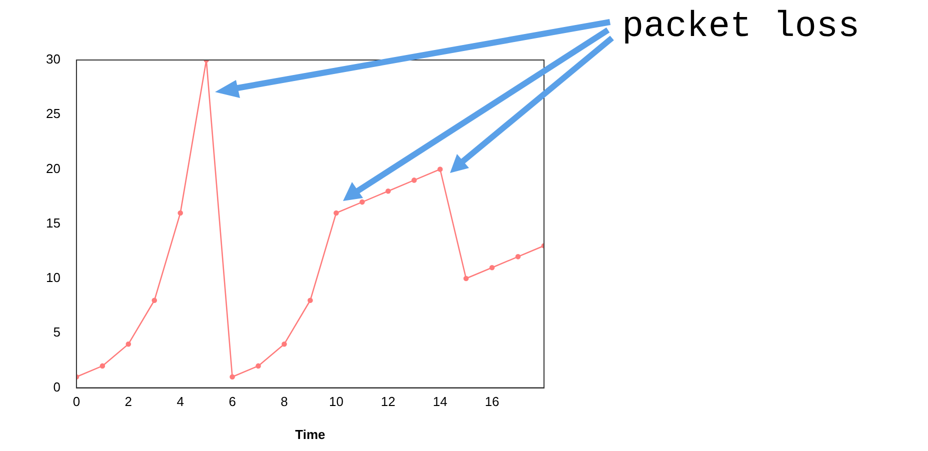 The width and height of the screenshot is (928, 451). What do you see at coordinates (56, 332) in the screenshot?
I see `y-tick-label: 5` at bounding box center [56, 332].